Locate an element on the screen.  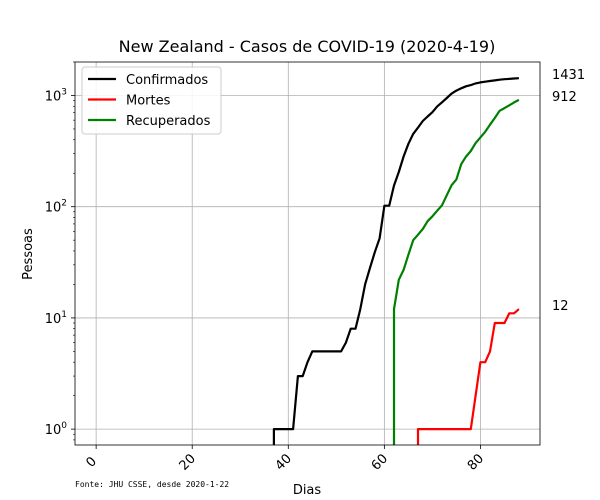
x-axis-label: Dias is located at coordinates (307, 490).